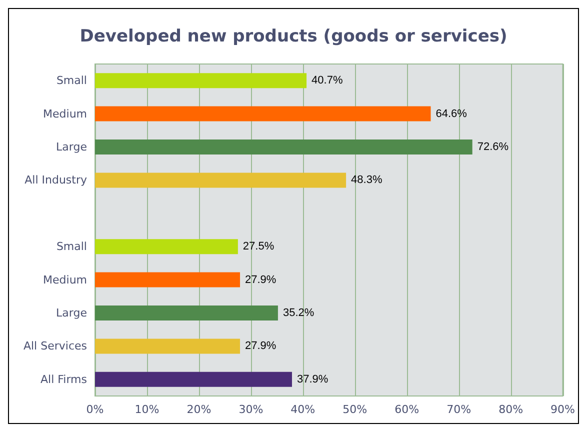 This screenshot has width=587, height=432. Describe the element at coordinates (562, 409) in the screenshot. I see `x-tick-label: 90%` at that location.